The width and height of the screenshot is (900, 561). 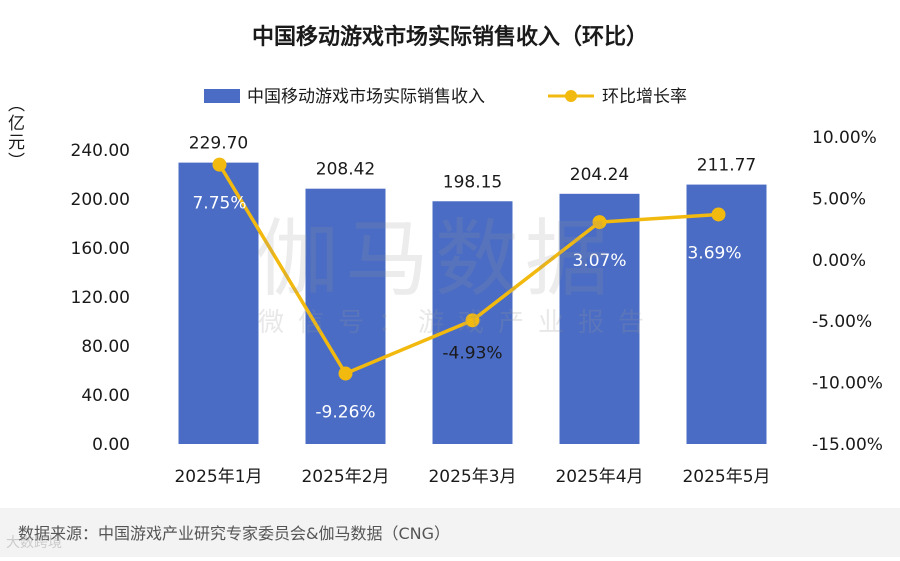 I want to click on bar-value-label: 208.42, so click(x=345, y=170).